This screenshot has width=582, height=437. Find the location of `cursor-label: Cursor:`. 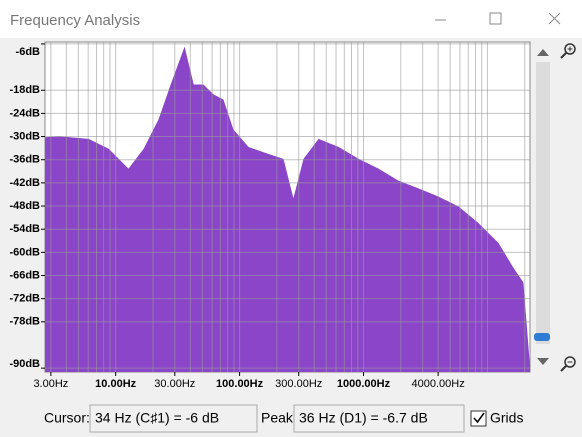

cursor-label: Cursor: is located at coordinates (67, 418).